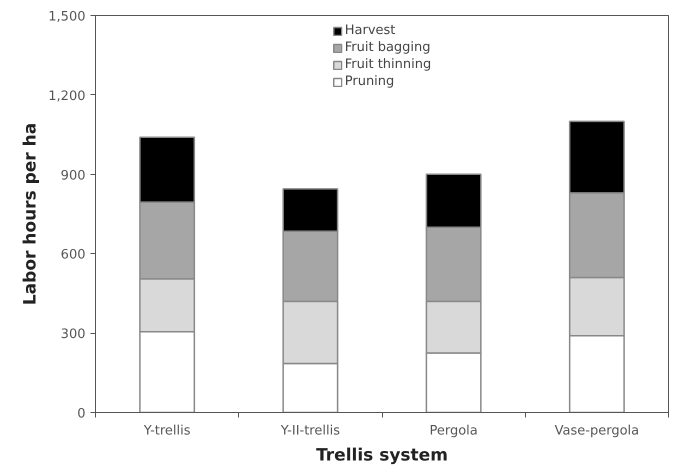 This screenshot has height=472, width=678. I want to click on y-tick-label: 300, so click(73, 334).